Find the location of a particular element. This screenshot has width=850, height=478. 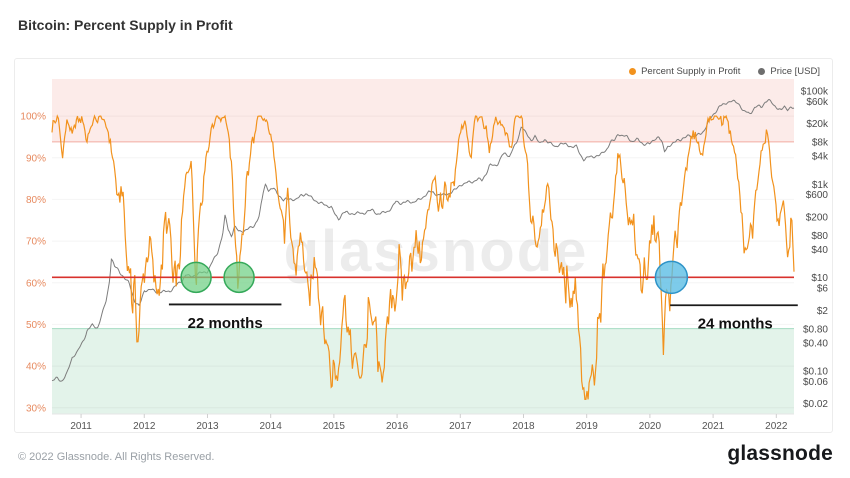

x-tick-label: 2019 is located at coordinates (587, 426).